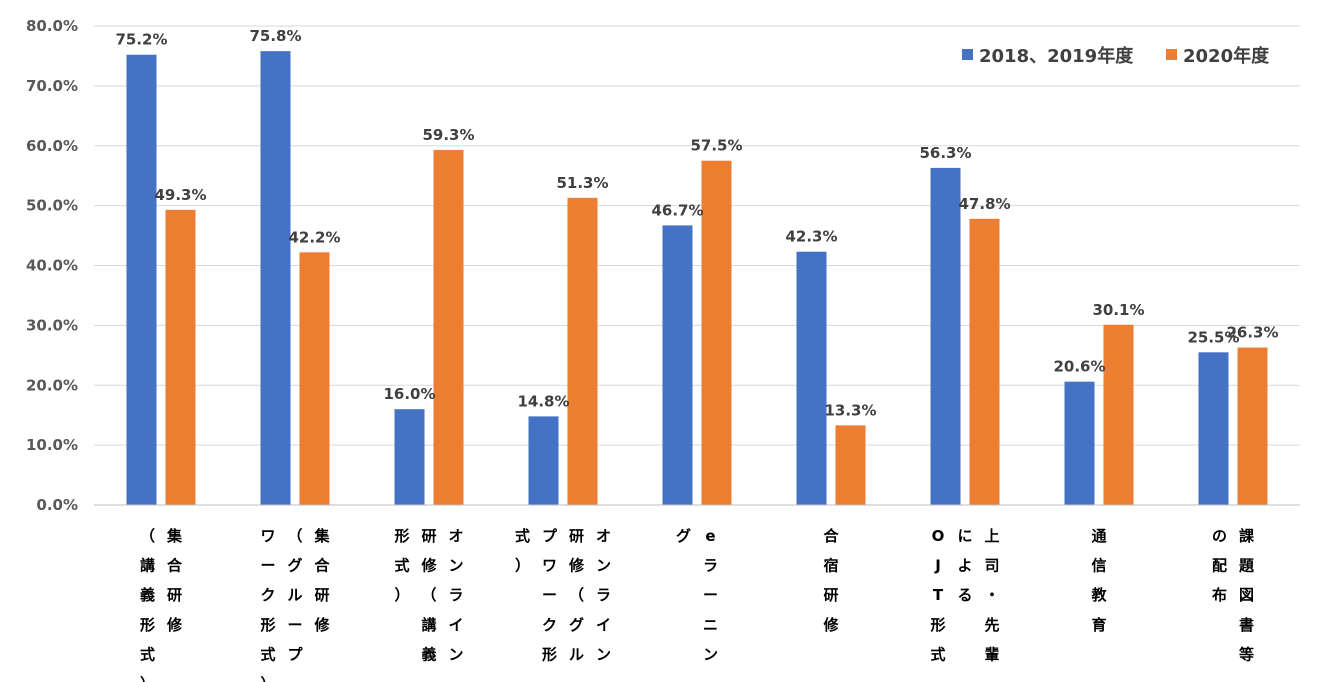  Describe the element at coordinates (52, 206) in the screenshot. I see `y-tick-label: 50.0%` at that location.